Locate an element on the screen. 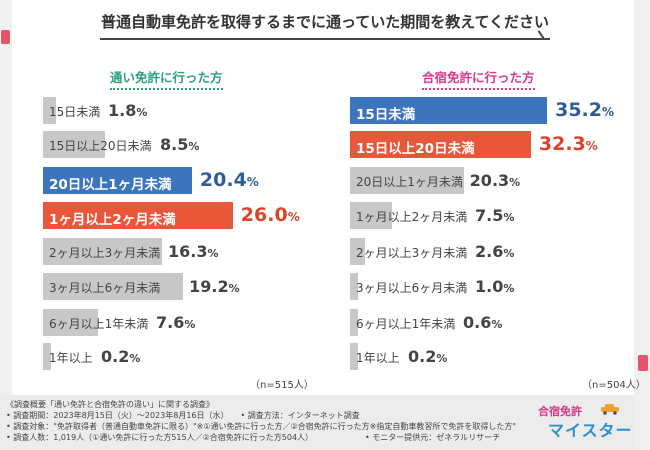  left-bar-value-2: 8.5% is located at coordinates (180, 144).